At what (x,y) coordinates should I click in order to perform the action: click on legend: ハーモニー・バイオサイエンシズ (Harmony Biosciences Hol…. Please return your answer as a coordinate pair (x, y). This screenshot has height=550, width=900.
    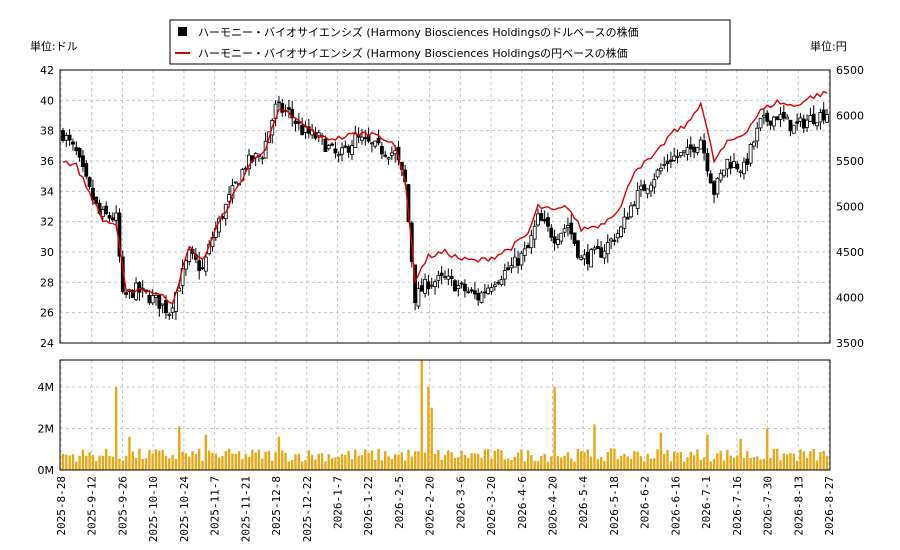
    Looking at the image, I should click on (450, 42).